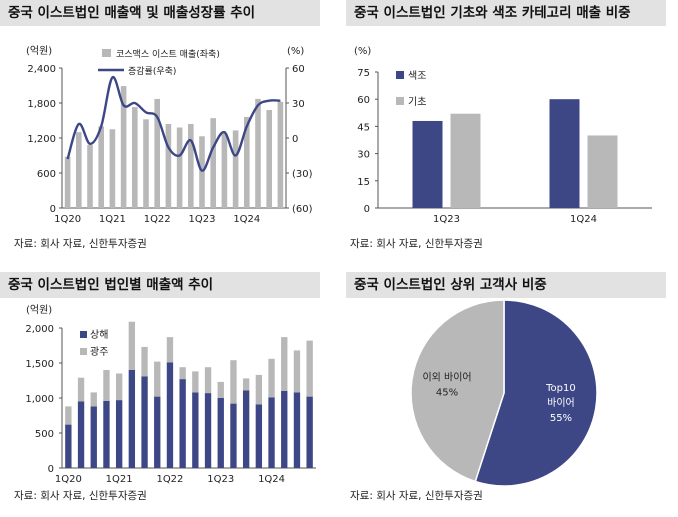 This screenshot has width=678, height=517. What do you see at coordinates (427, 164) in the screenshot?
I see `bar-색조` at bounding box center [427, 164].